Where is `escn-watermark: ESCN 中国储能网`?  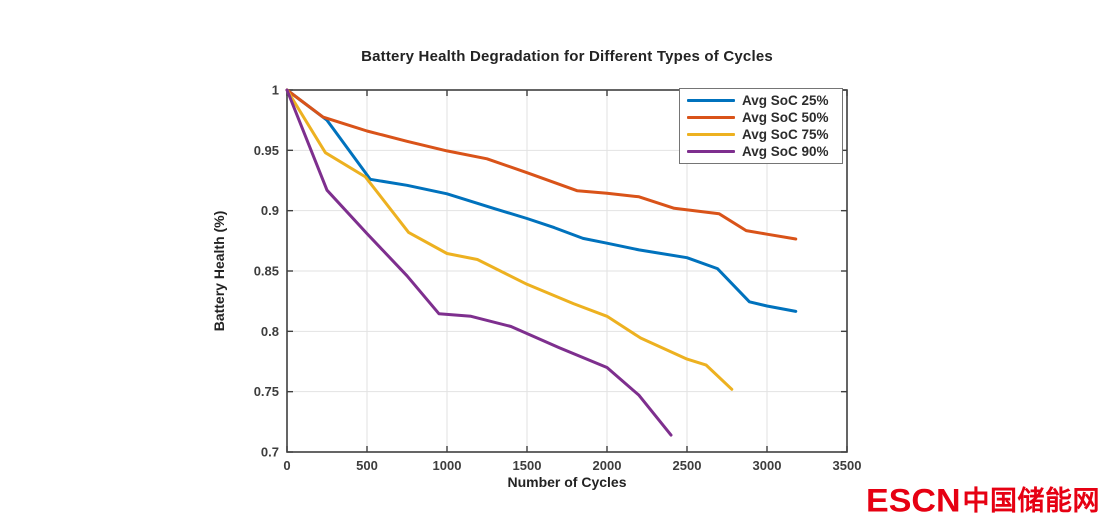 escn-watermark: ESCN 中国储能网 is located at coordinates (983, 501).